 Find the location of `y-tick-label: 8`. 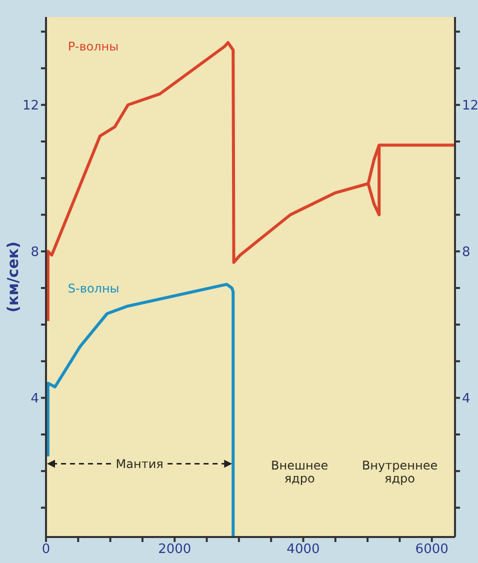

y-tick-label: 8 is located at coordinates (34, 252).